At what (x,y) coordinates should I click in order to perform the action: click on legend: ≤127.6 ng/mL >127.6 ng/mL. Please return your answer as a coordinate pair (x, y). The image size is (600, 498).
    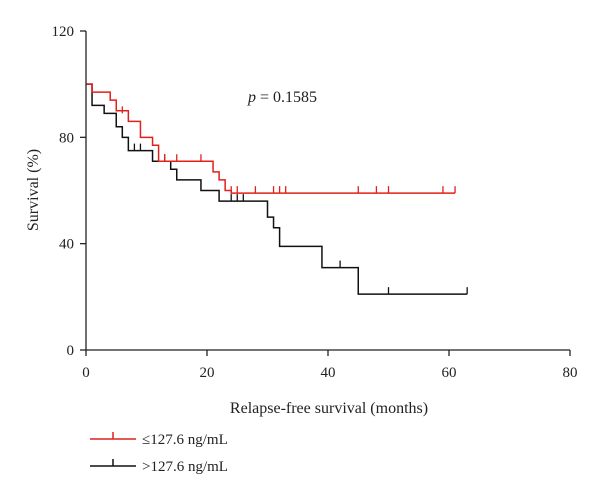
    Looking at the image, I should click on (159, 453).